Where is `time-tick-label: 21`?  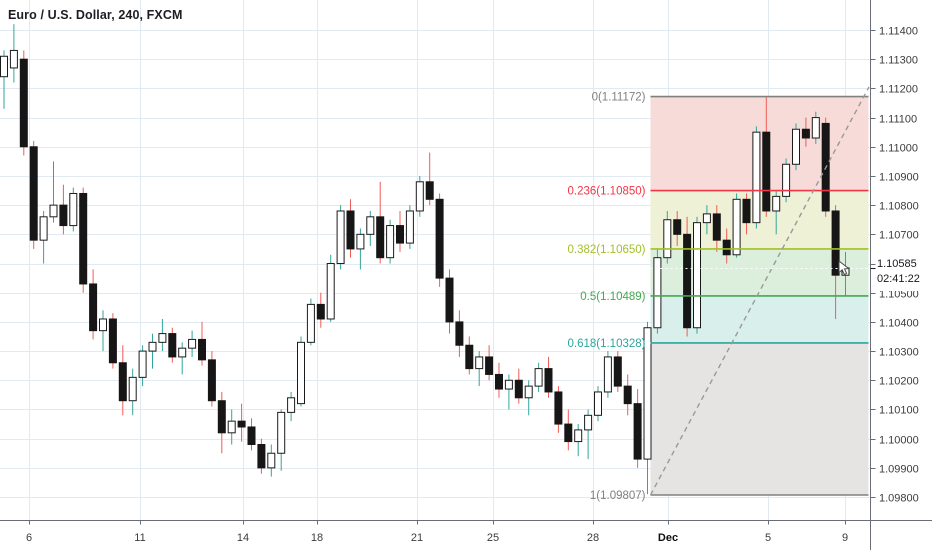 time-tick-label: 21 is located at coordinates (417, 538).